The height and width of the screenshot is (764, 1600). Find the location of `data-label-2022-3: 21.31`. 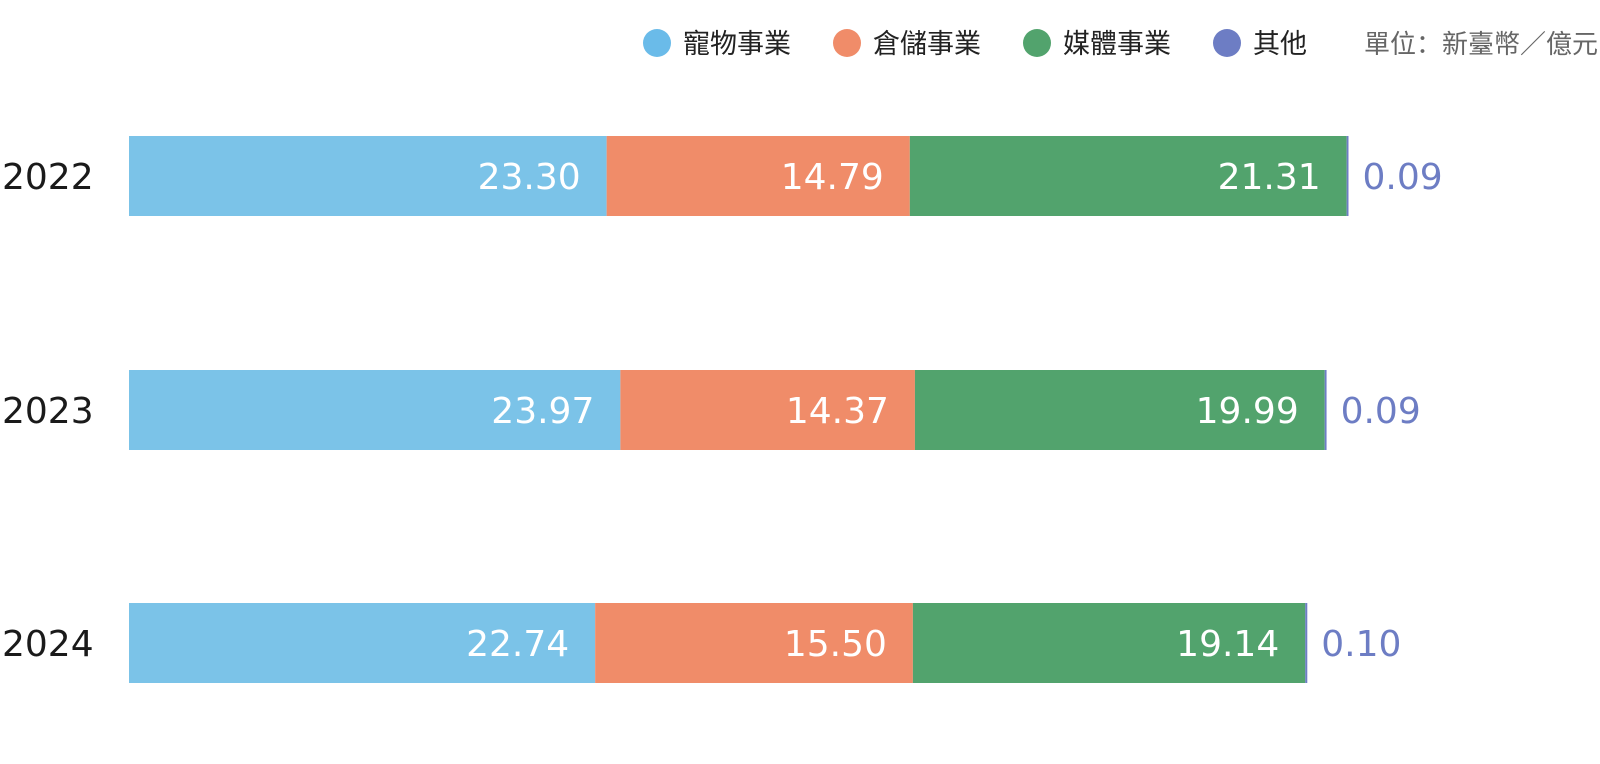

data-label-2022-3: 21.31 is located at coordinates (1269, 177).